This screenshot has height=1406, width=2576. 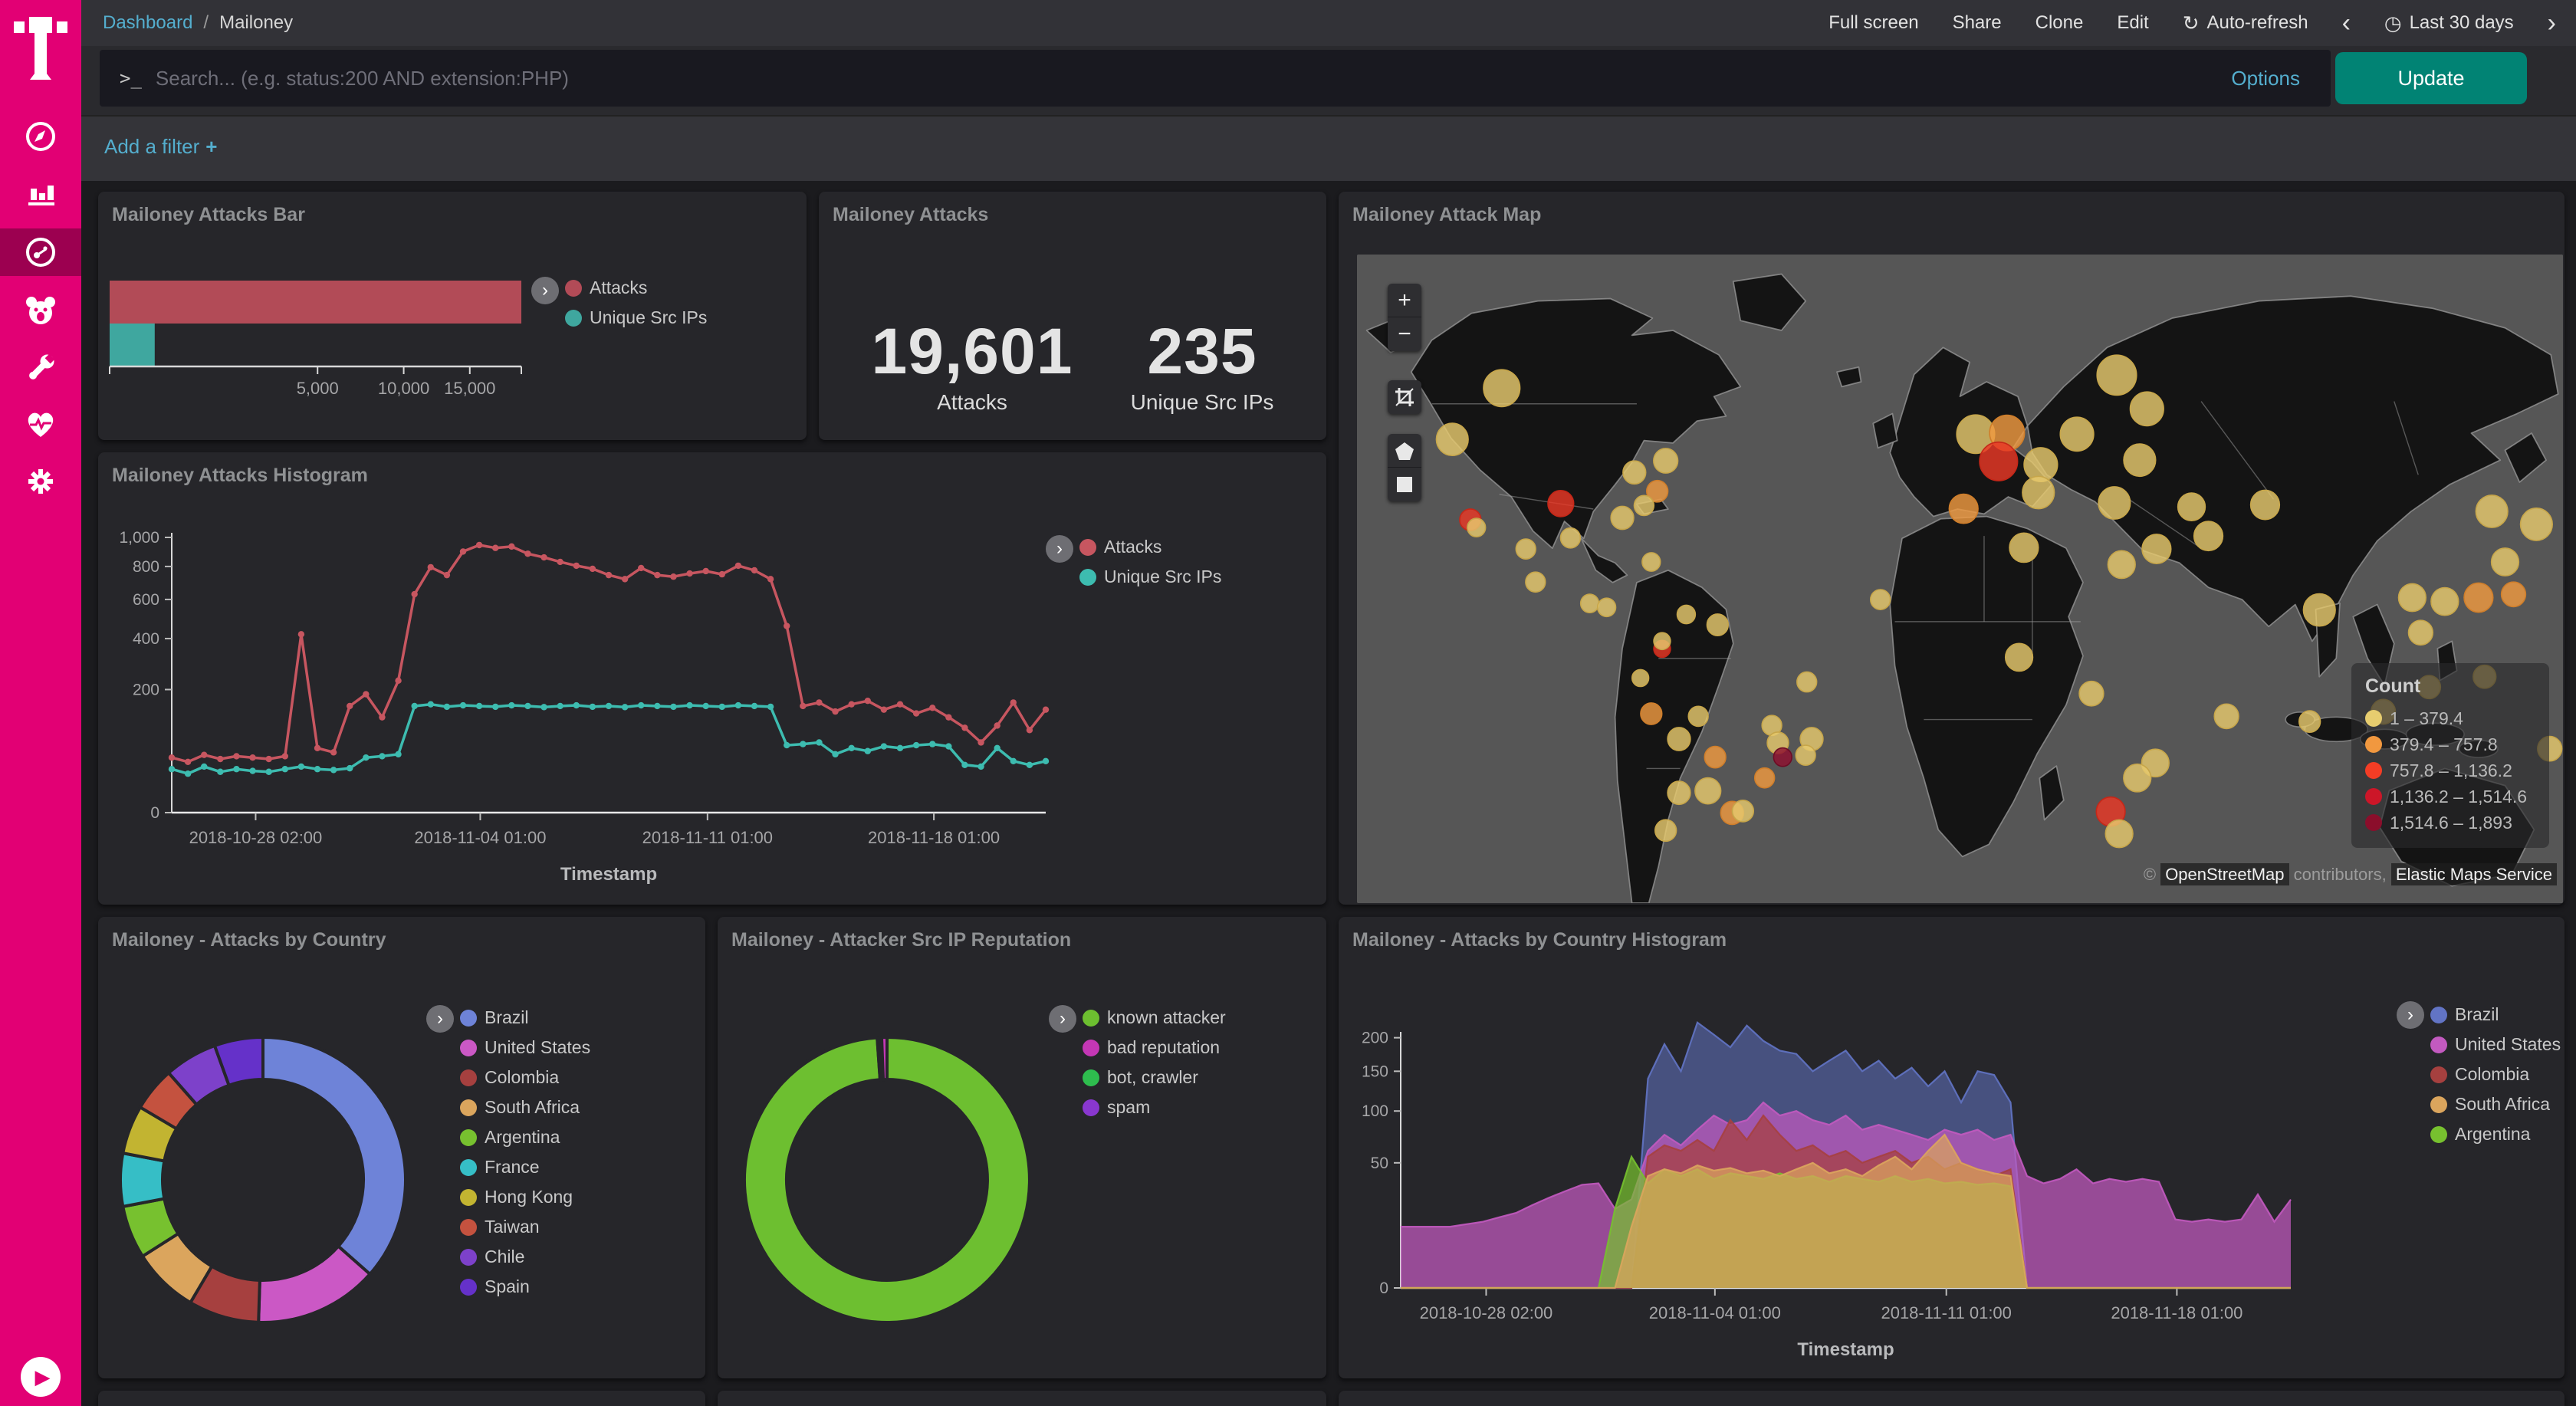 What do you see at coordinates (1154, 1107) in the screenshot?
I see `legend-item: spam` at bounding box center [1154, 1107].